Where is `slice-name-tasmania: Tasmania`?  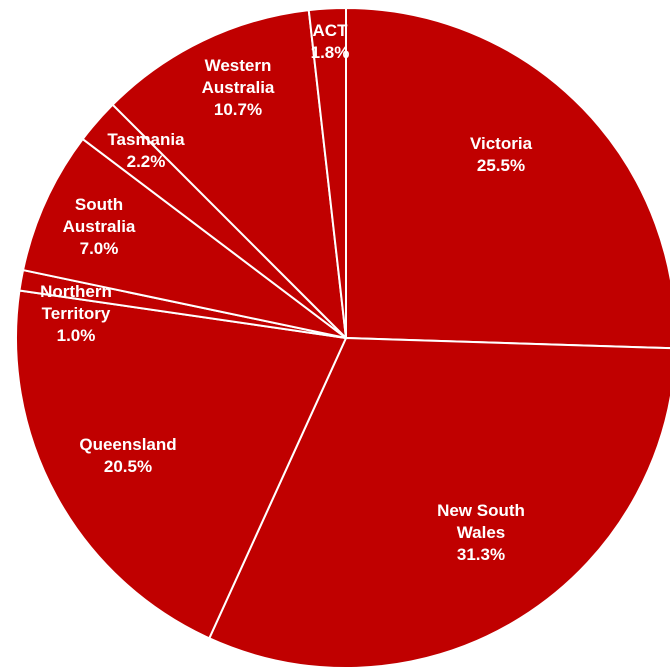
slice-name-tasmania: Tasmania is located at coordinates (146, 139).